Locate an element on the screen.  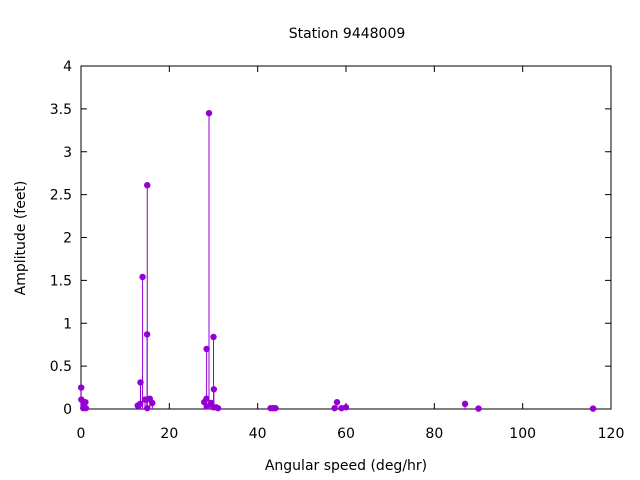
y-tick-label: 2.5 is located at coordinates (61, 196).